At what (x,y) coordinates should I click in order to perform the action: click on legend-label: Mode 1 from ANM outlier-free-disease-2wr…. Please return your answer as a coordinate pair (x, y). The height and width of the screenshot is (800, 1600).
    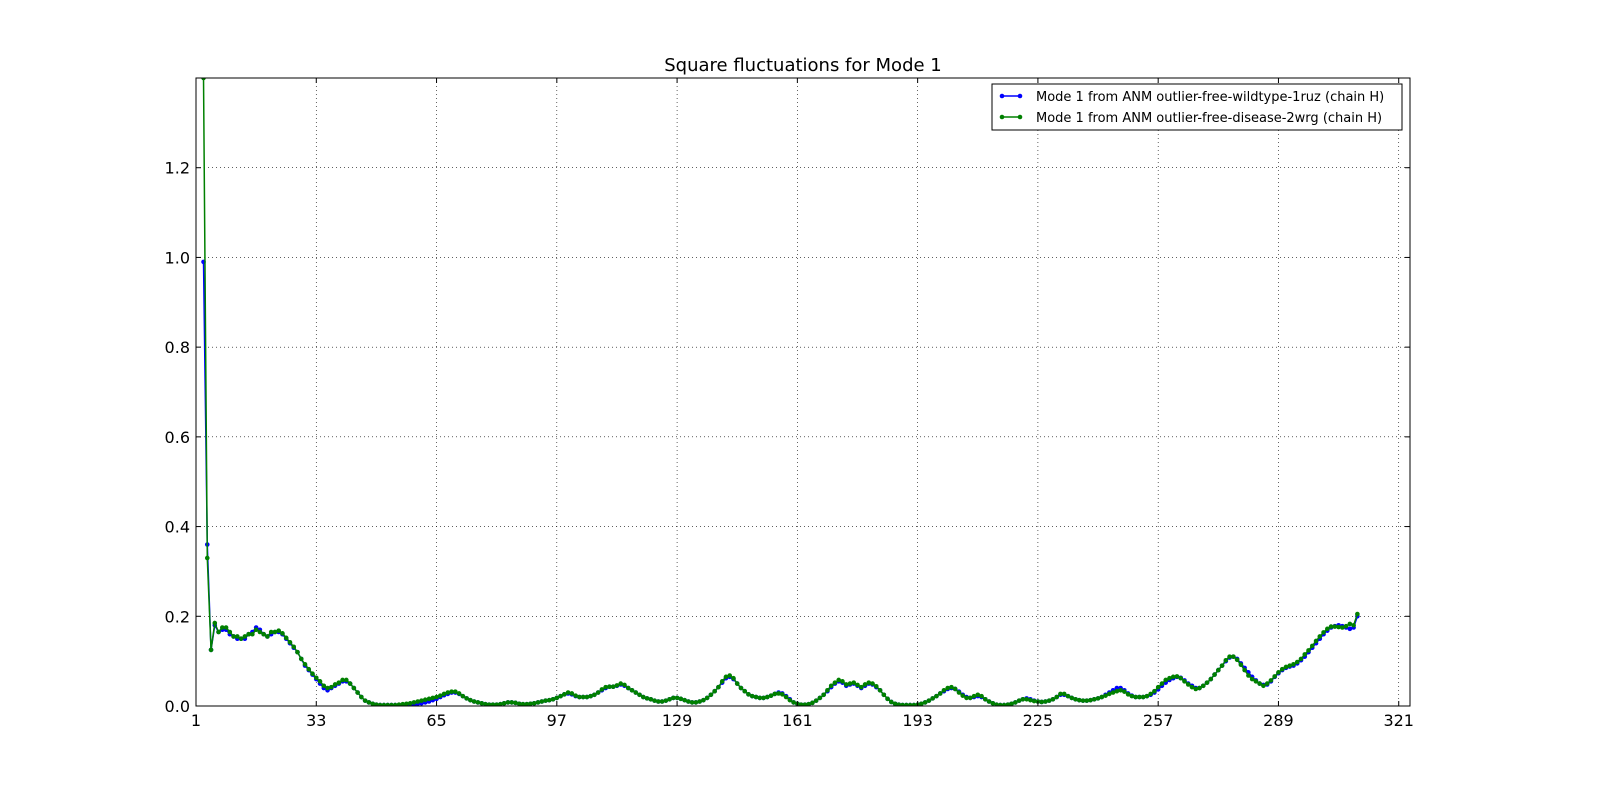
    Looking at the image, I should click on (1209, 118).